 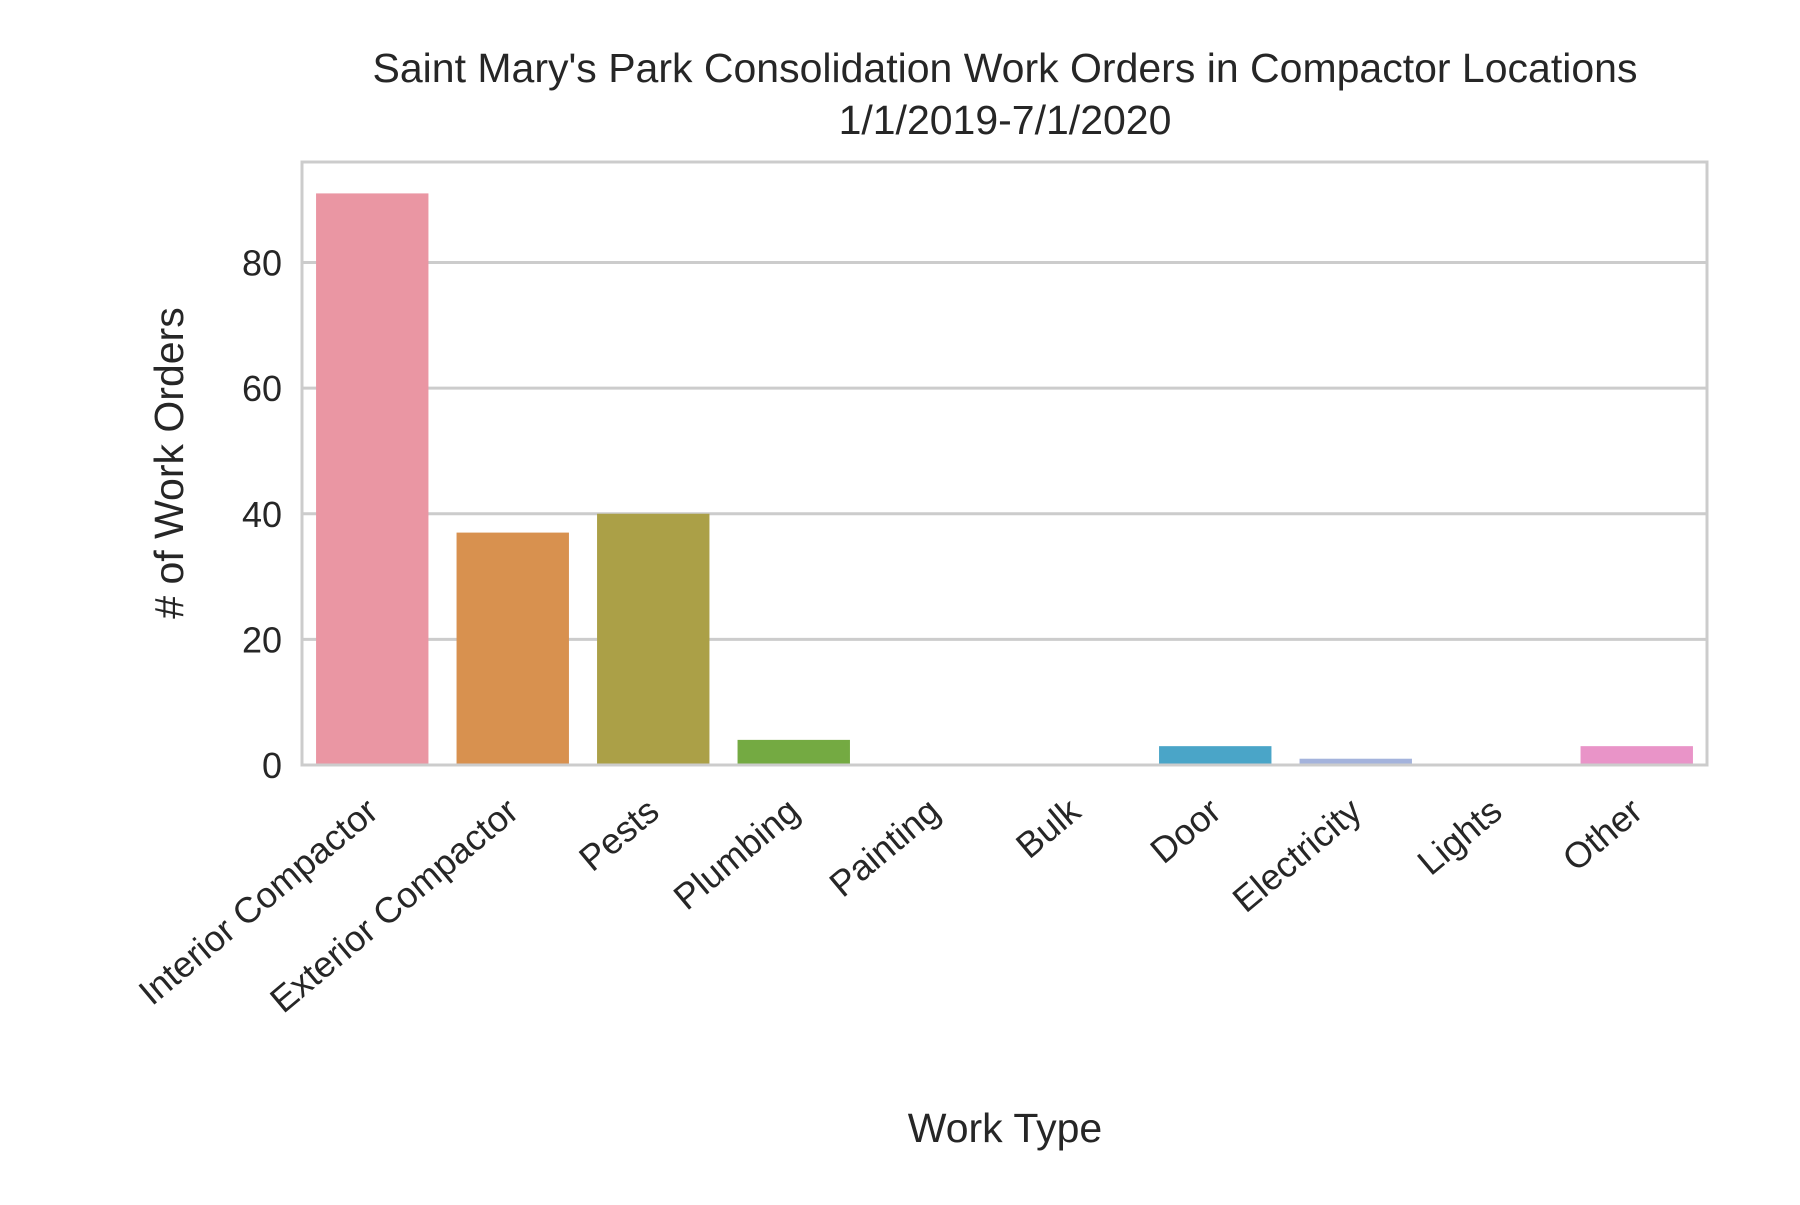 What do you see at coordinates (1215, 755) in the screenshot?
I see `bar-door` at bounding box center [1215, 755].